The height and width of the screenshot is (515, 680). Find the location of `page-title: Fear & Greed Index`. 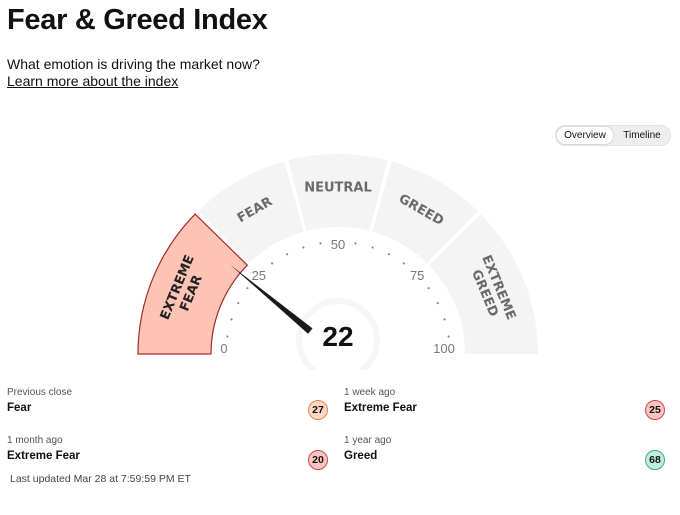

page-title: Fear & Greed Index is located at coordinates (137, 20).